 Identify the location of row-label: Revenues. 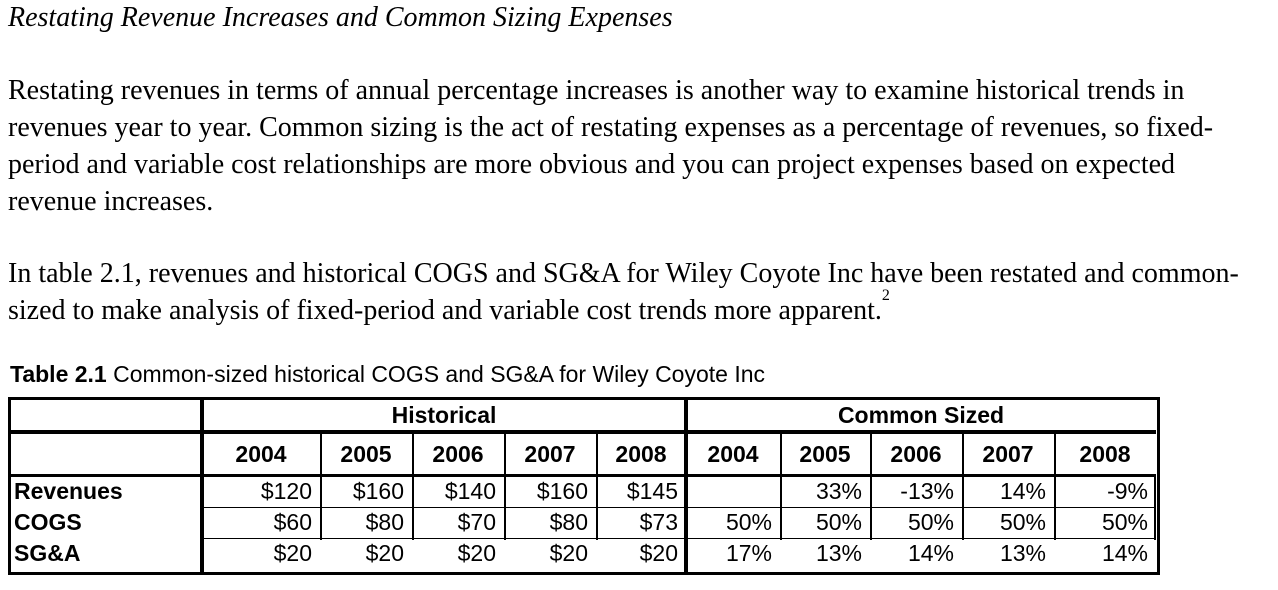
(68, 491).